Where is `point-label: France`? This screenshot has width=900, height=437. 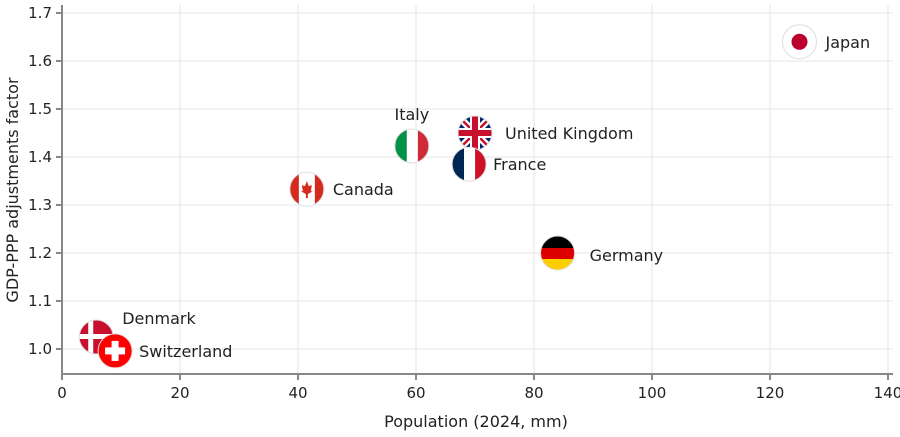 point-label: France is located at coordinates (519, 164).